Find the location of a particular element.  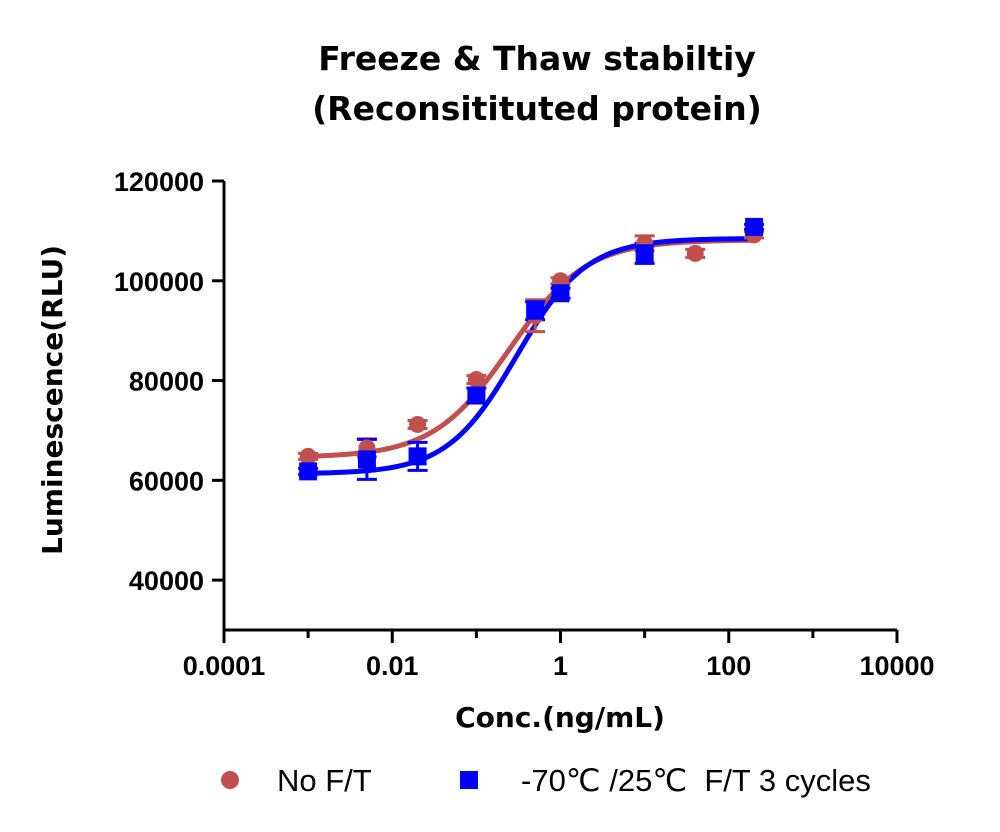

y-tick-label: 100000 is located at coordinates (159, 282).